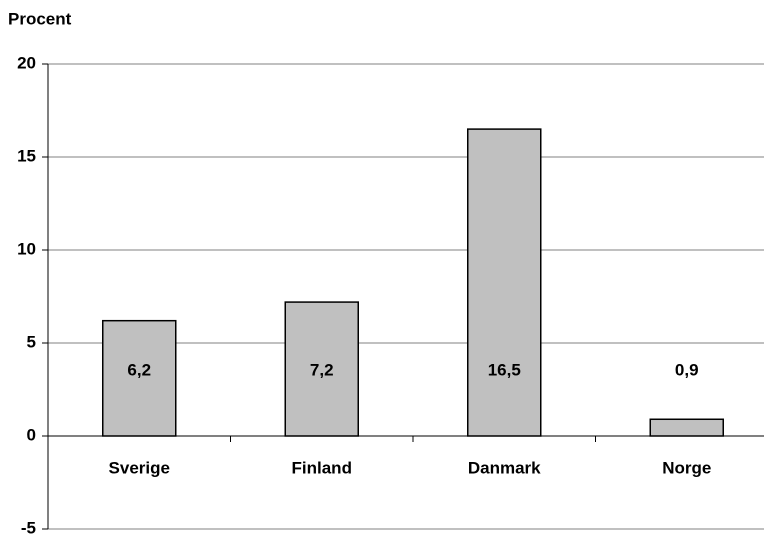 The height and width of the screenshot is (535, 764). Describe the element at coordinates (26, 62) in the screenshot. I see `y-tick-label: 20` at that location.